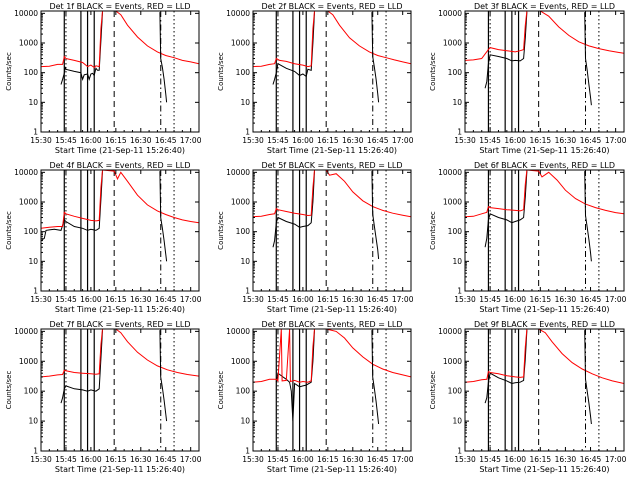 This screenshot has height=480, width=640. What do you see at coordinates (331, 6) in the screenshot?
I see `panel-title: Det 2f BLACK = Events, RED = LLD` at bounding box center [331, 6].